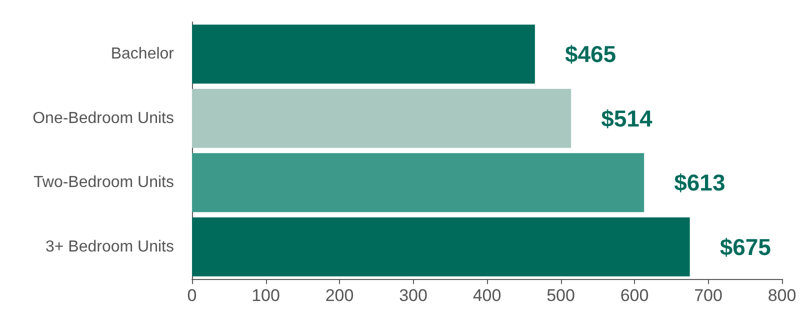  What do you see at coordinates (590, 54) in the screenshot?
I see `data-label: $465` at bounding box center [590, 54].